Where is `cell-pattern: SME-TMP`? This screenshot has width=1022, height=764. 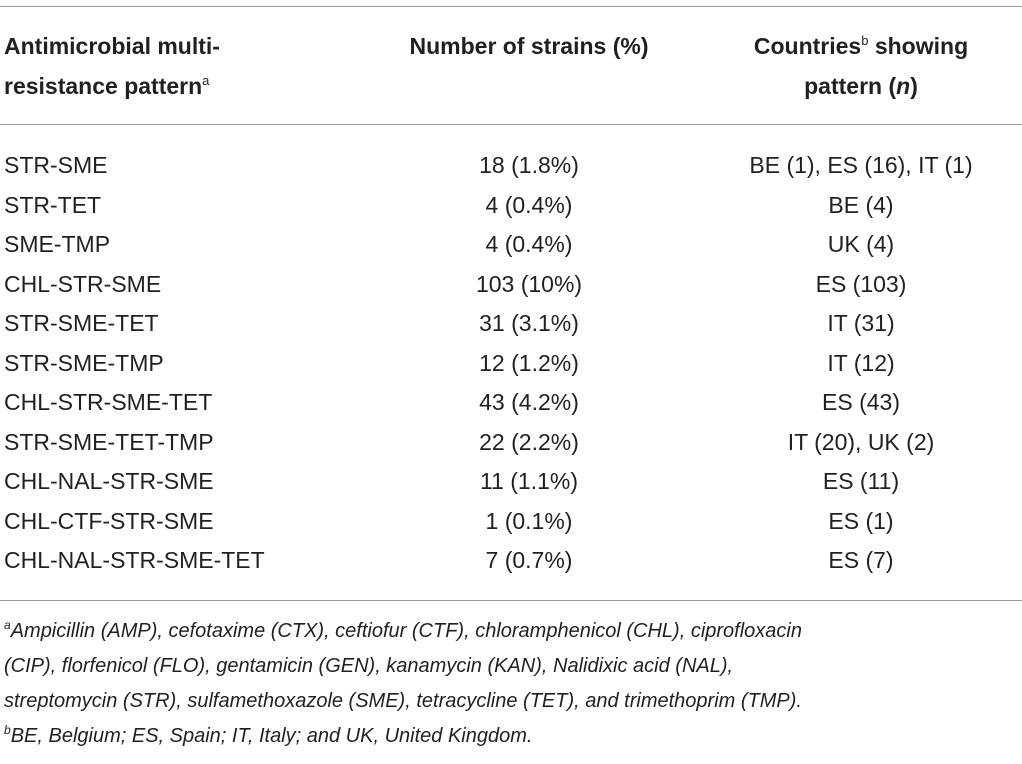
cell-pattern: SME-TMP is located at coordinates (57, 244).